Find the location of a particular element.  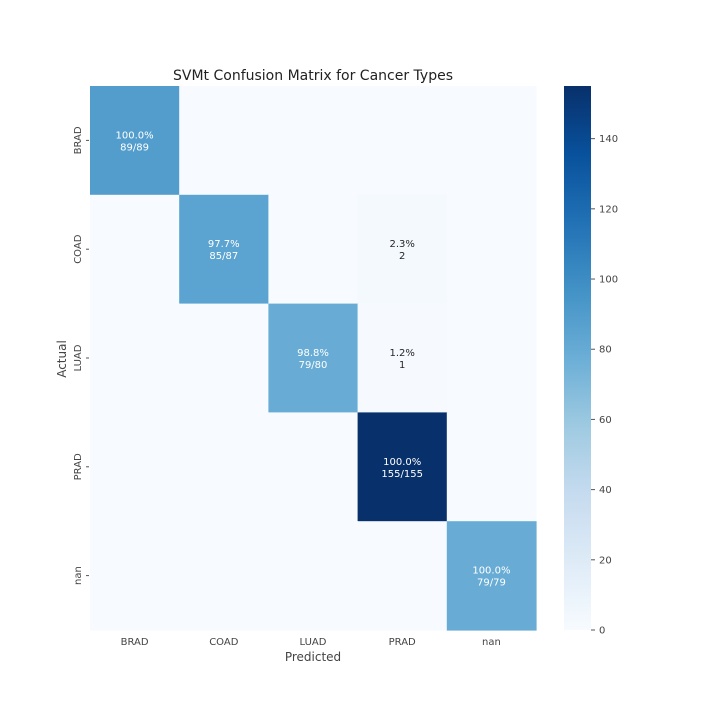

colorbar-tick-label: 100 is located at coordinates (608, 280).